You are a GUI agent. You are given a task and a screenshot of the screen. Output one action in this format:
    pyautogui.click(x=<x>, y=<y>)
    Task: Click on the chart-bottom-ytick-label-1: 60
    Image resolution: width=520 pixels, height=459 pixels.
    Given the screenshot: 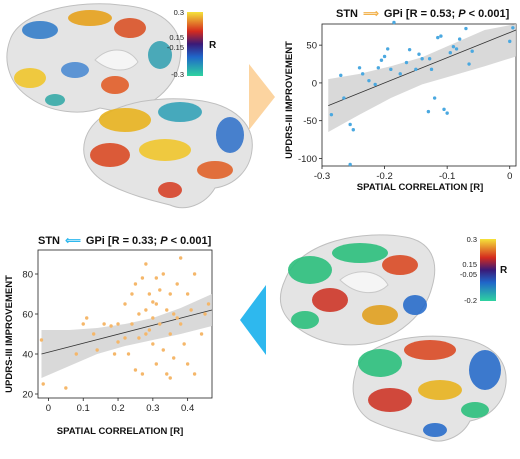 What is the action you would take?
    pyautogui.click(x=27, y=315)
    